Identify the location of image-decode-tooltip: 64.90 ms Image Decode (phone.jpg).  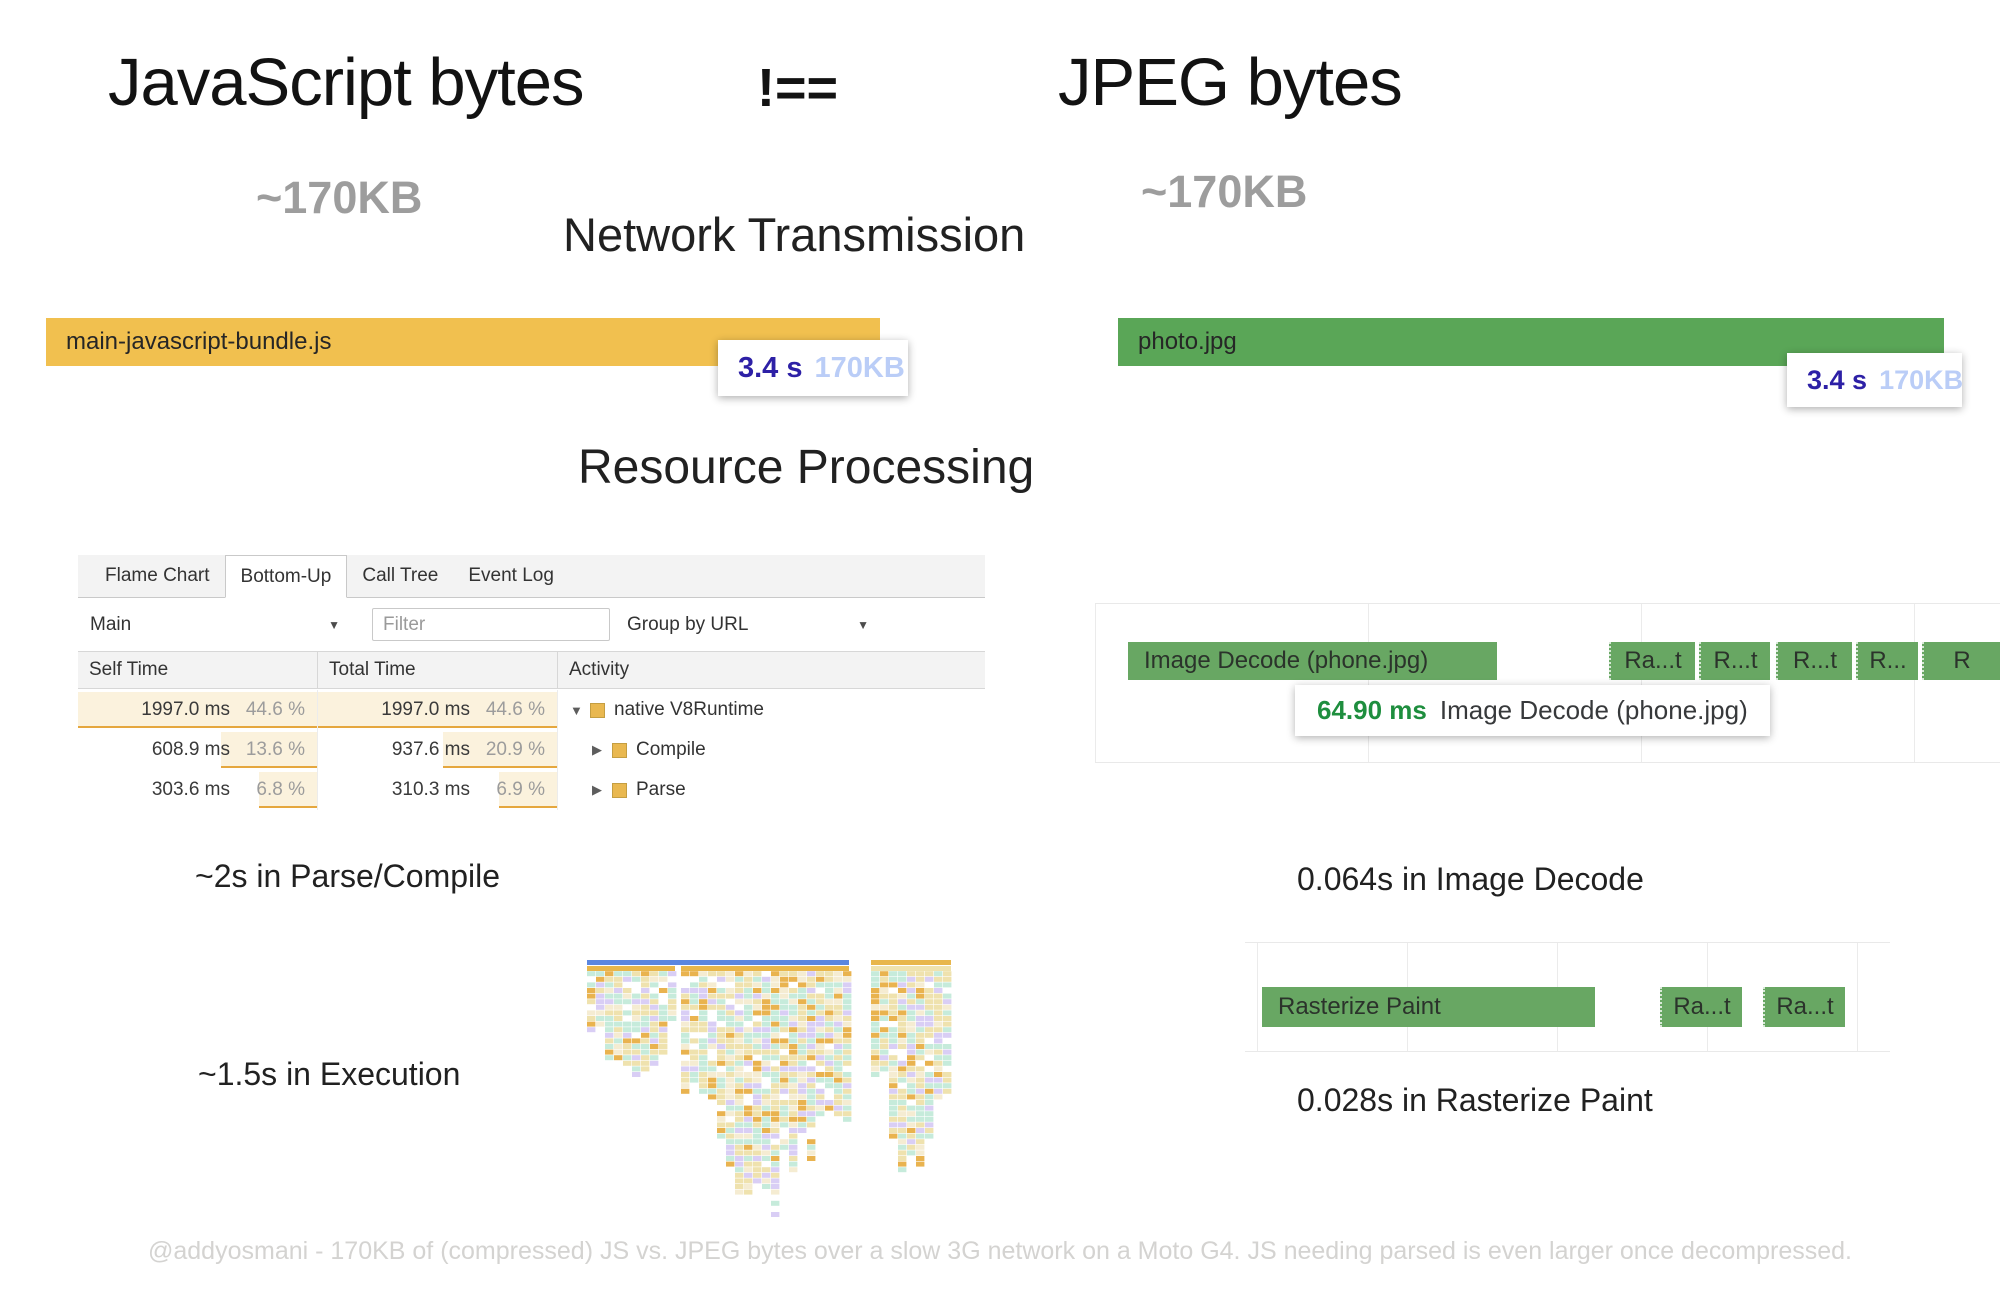
(1532, 710).